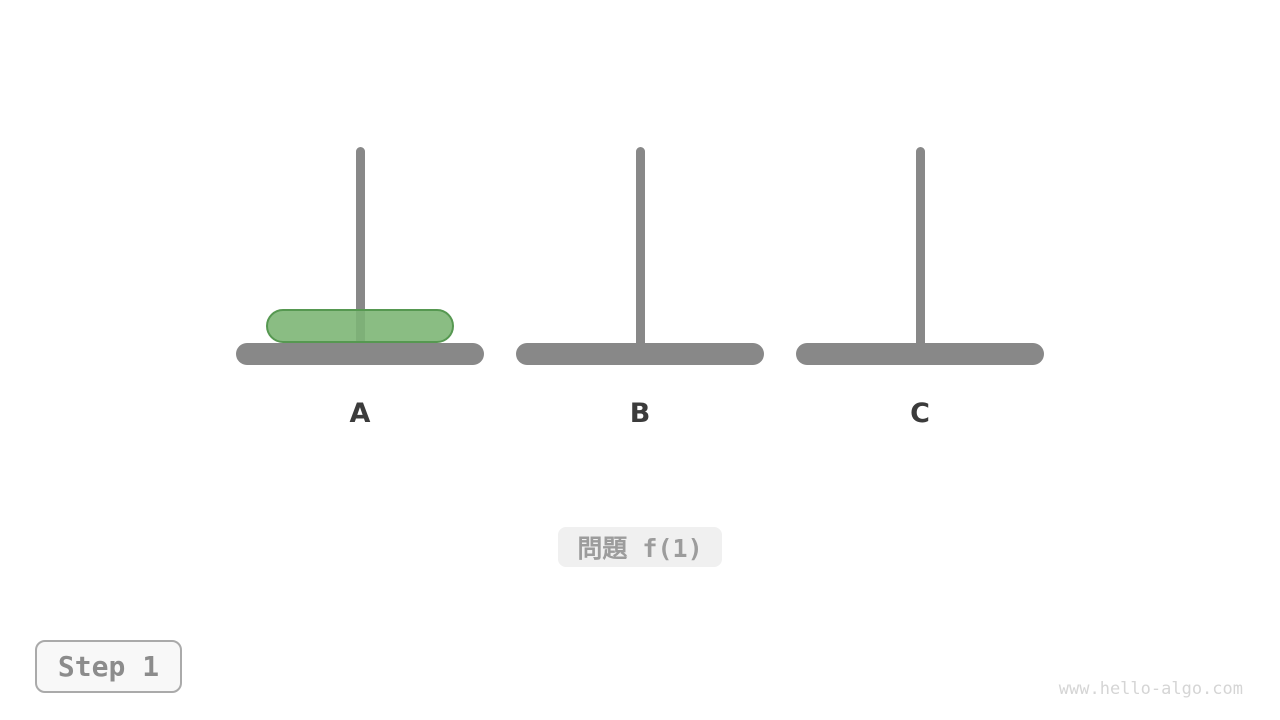 This screenshot has height=720, width=1280. I want to click on problem-badge: 問題 f(1), so click(640, 547).